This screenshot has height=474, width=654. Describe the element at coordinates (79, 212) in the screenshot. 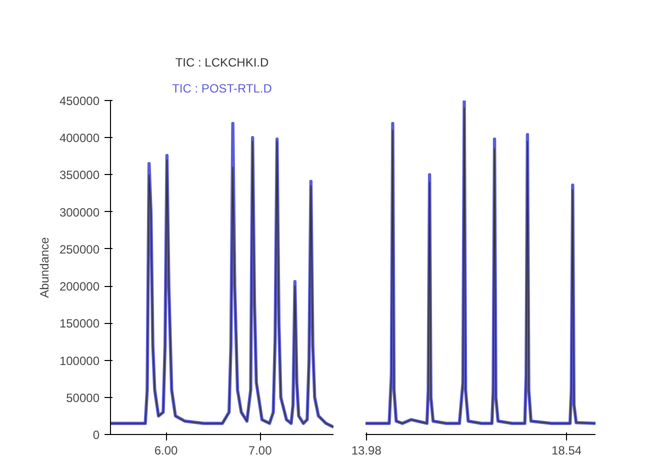

I see `y-tick-label: 300000` at that location.